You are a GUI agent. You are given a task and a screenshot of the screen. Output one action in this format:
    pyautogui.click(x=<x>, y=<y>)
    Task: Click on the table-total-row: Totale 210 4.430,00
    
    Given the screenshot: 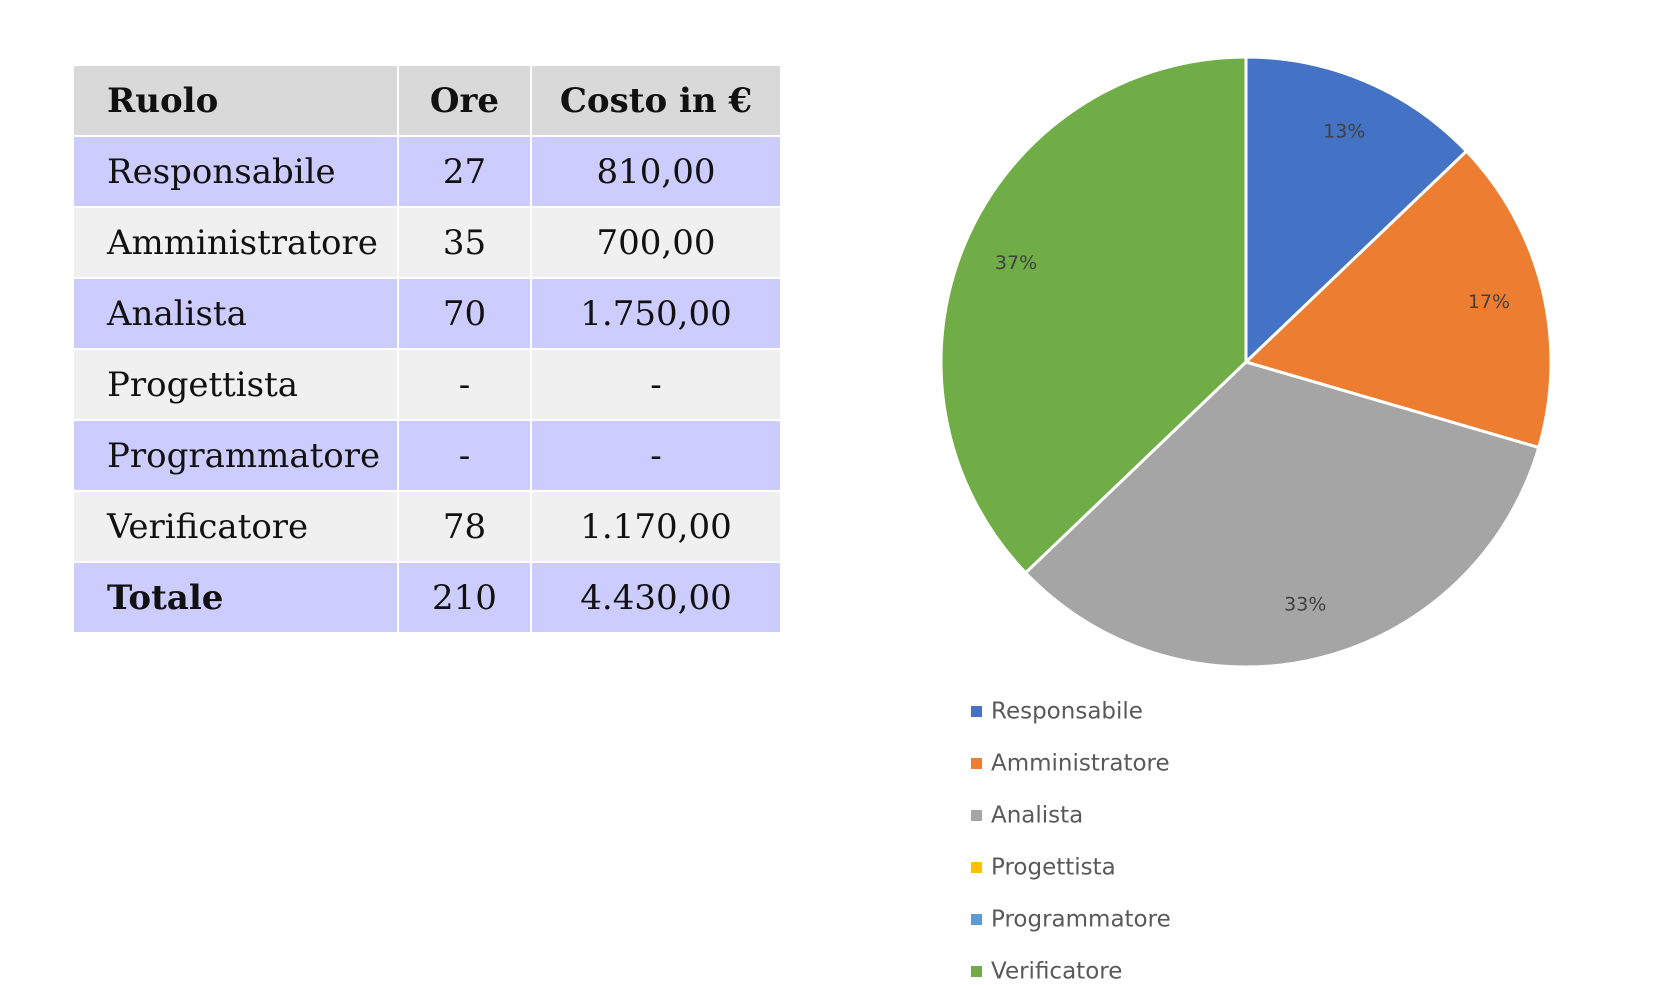 What is the action you would take?
    pyautogui.click(x=427, y=597)
    